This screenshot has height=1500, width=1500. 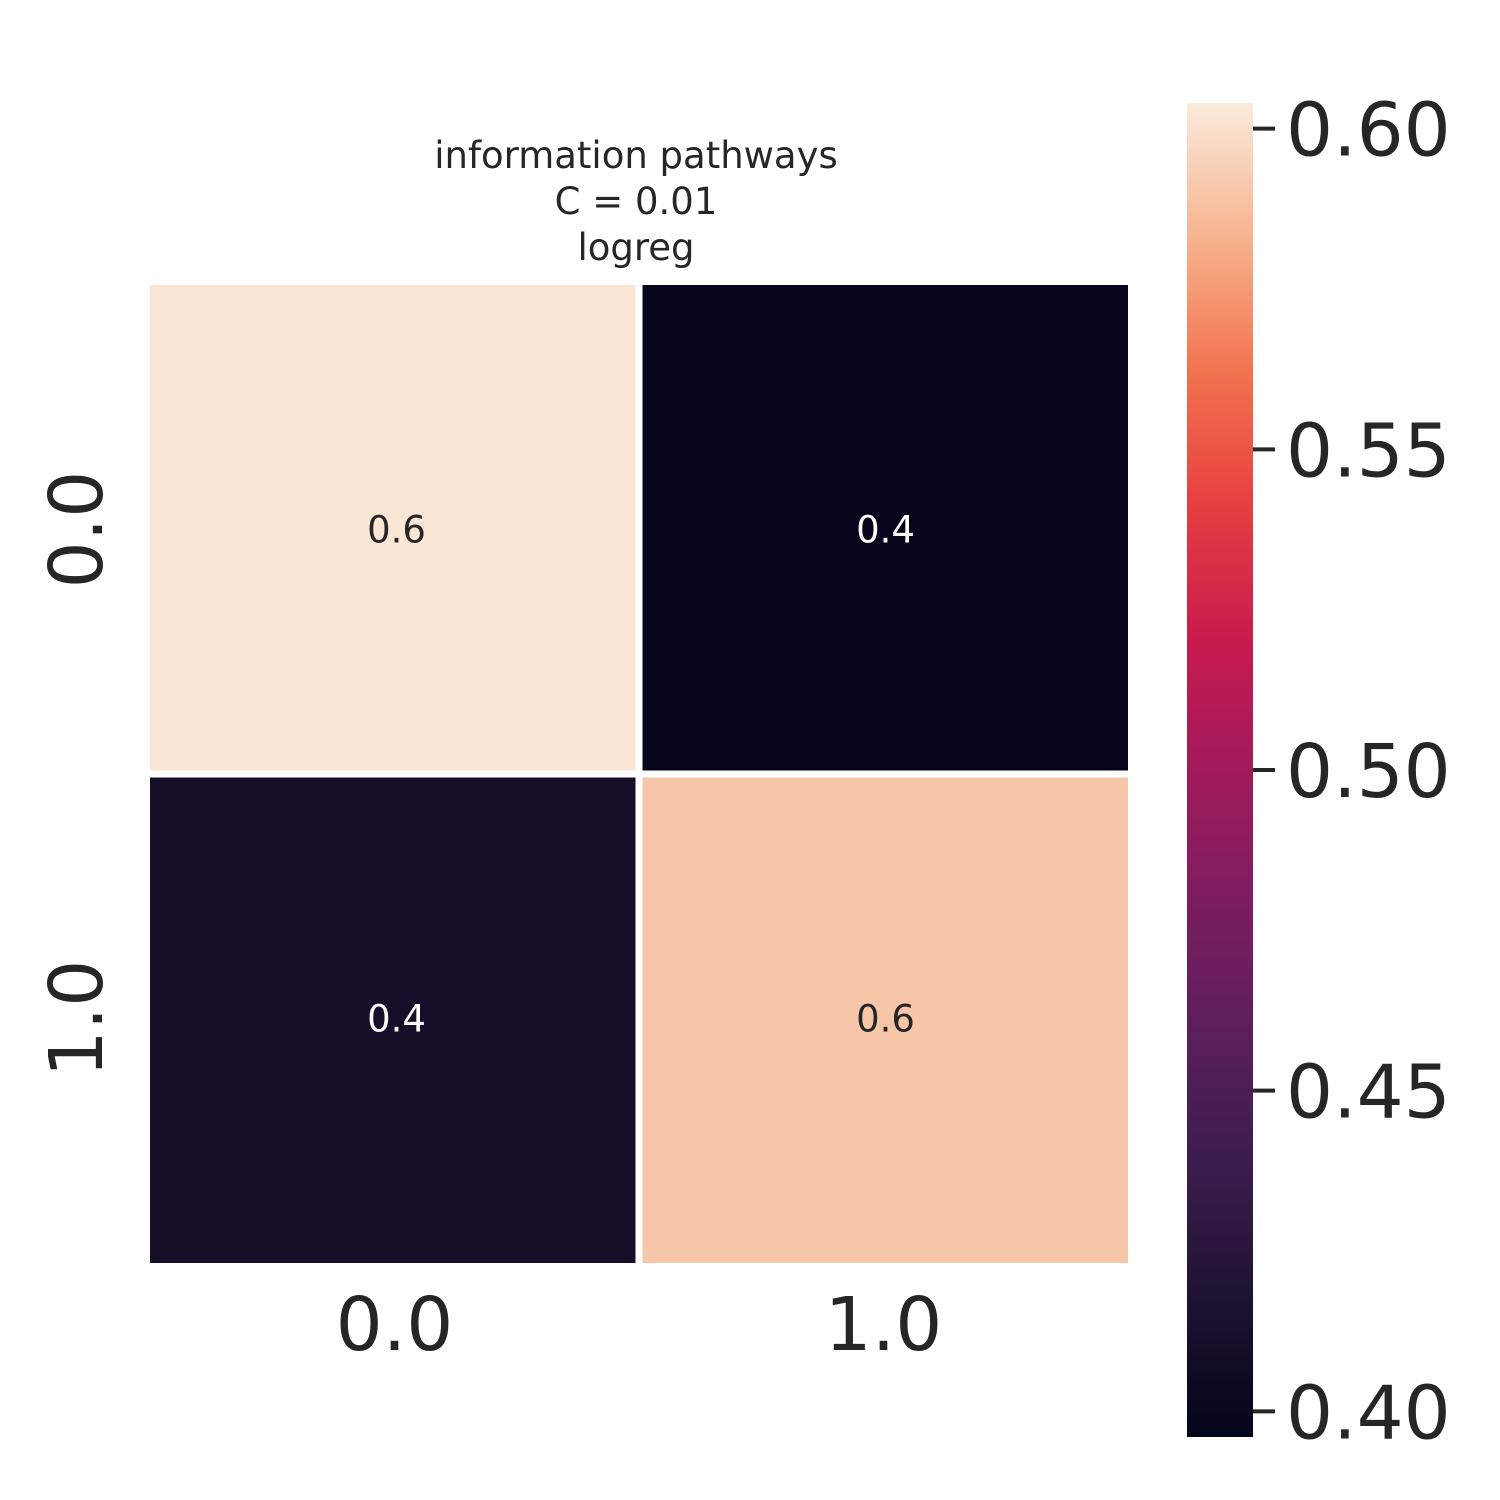 What do you see at coordinates (639, 1325) in the screenshot?
I see `x-axis-tick-labels: 0.0 1.0` at bounding box center [639, 1325].